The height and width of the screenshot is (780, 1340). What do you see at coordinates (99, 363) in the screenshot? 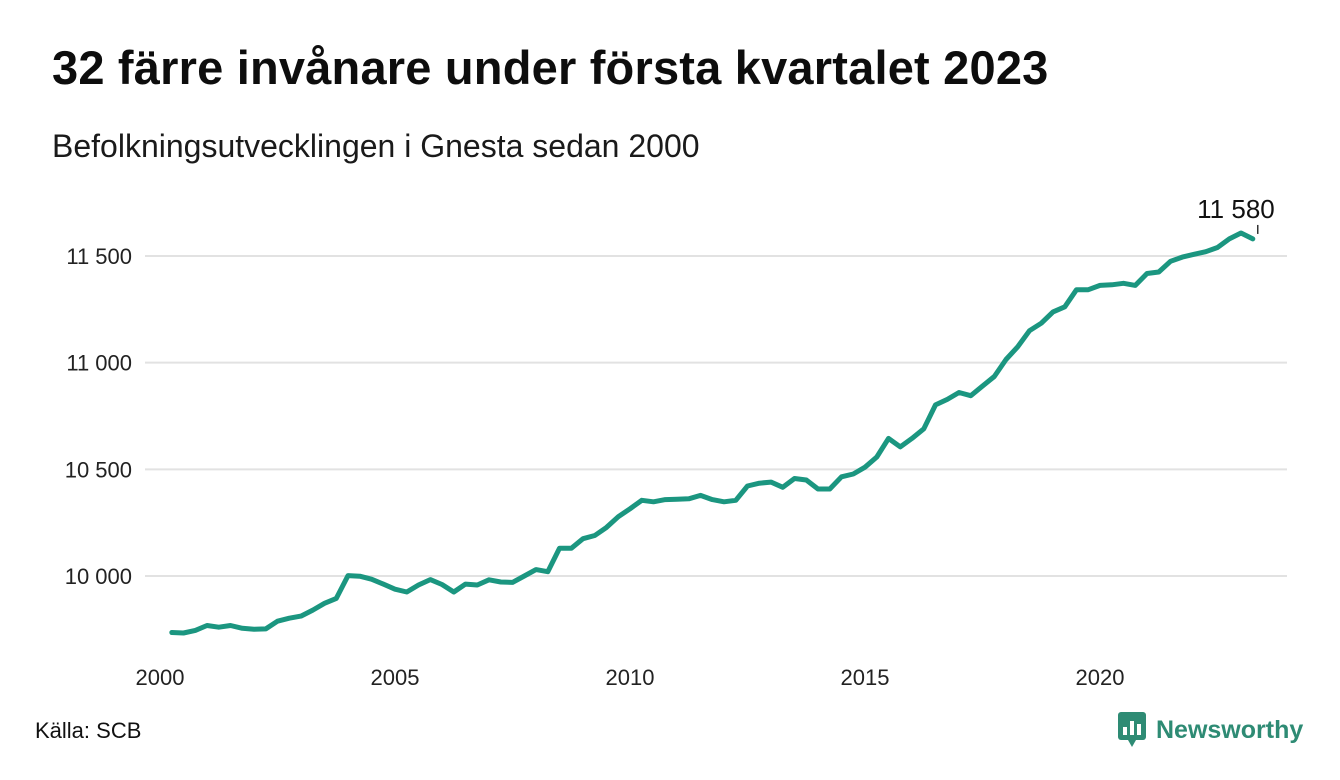
I see `y-tick-label: 11 000` at bounding box center [99, 363].